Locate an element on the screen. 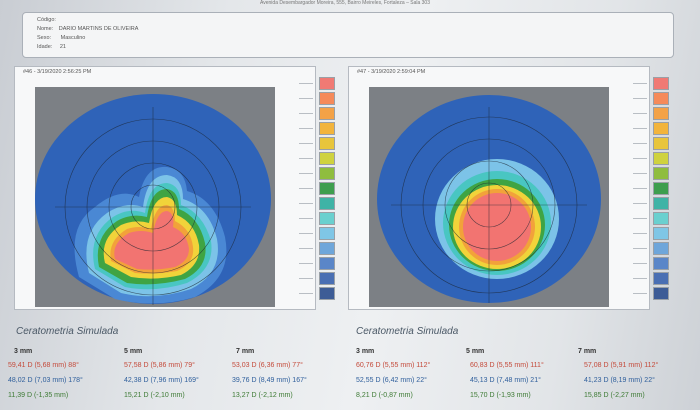 This screenshot has height=410, width=700. left-cyl-5mm: 15,21 D (-2,10 mm) is located at coordinates (154, 395).